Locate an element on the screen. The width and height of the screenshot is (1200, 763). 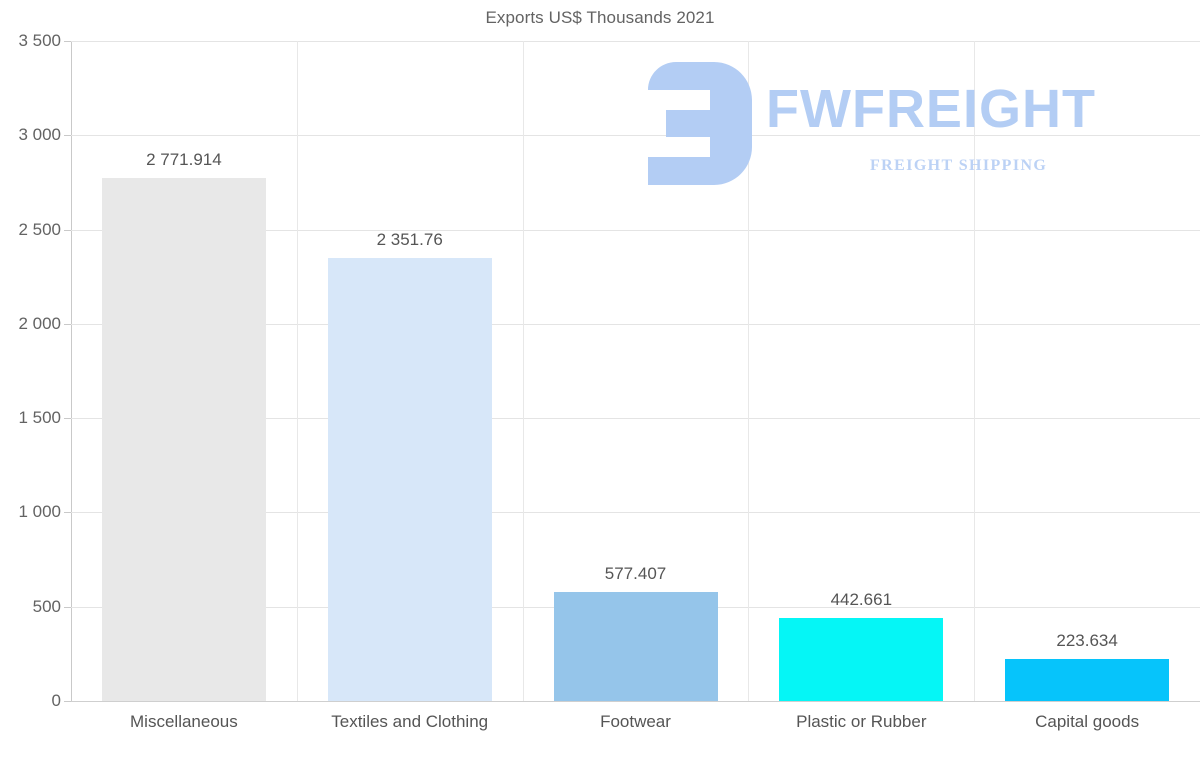
y-axis-spine is located at coordinates (71, 371).